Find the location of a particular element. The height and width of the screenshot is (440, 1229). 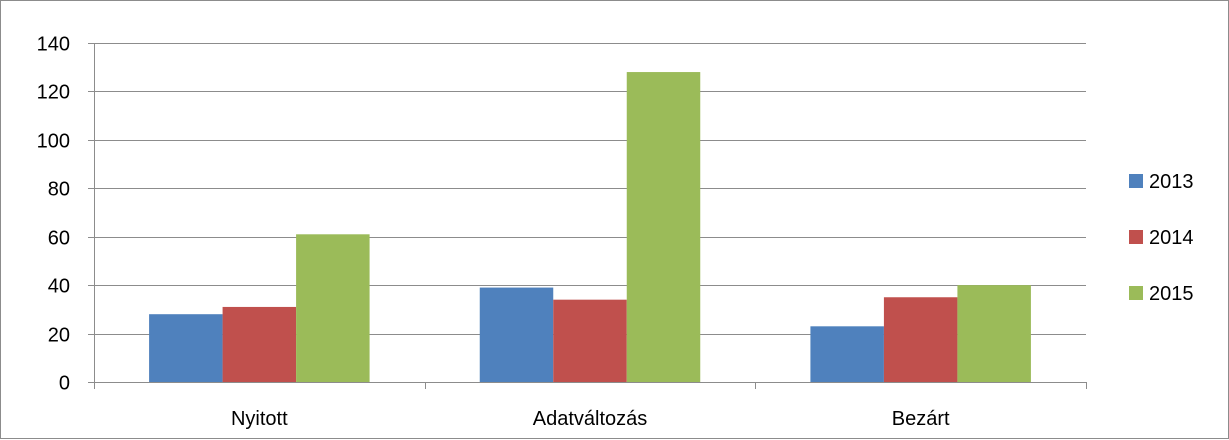

bar-2014-Bezárt is located at coordinates (920, 339).